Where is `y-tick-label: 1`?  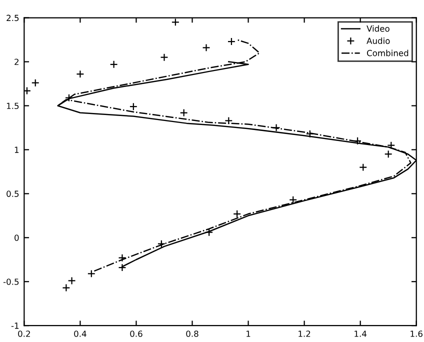 y-tick-label: 1 is located at coordinates (16, 149).